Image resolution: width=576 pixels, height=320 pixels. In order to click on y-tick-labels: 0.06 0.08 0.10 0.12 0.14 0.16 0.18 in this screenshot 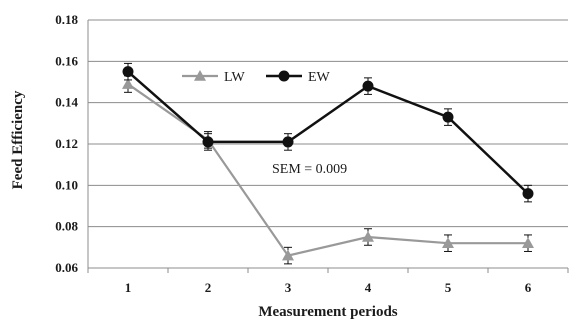, I will do `click(66, 143)`.